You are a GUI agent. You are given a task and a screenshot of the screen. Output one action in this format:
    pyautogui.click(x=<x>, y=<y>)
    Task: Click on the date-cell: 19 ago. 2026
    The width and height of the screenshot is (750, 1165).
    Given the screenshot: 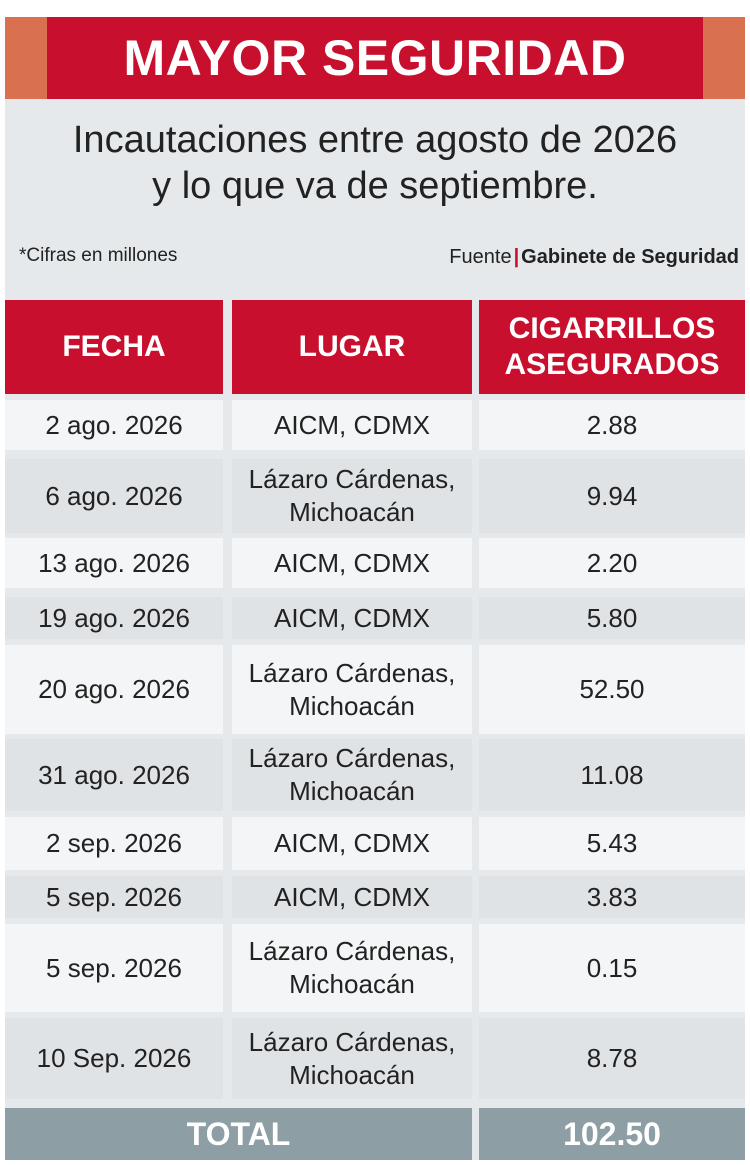 What is the action you would take?
    pyautogui.click(x=114, y=618)
    